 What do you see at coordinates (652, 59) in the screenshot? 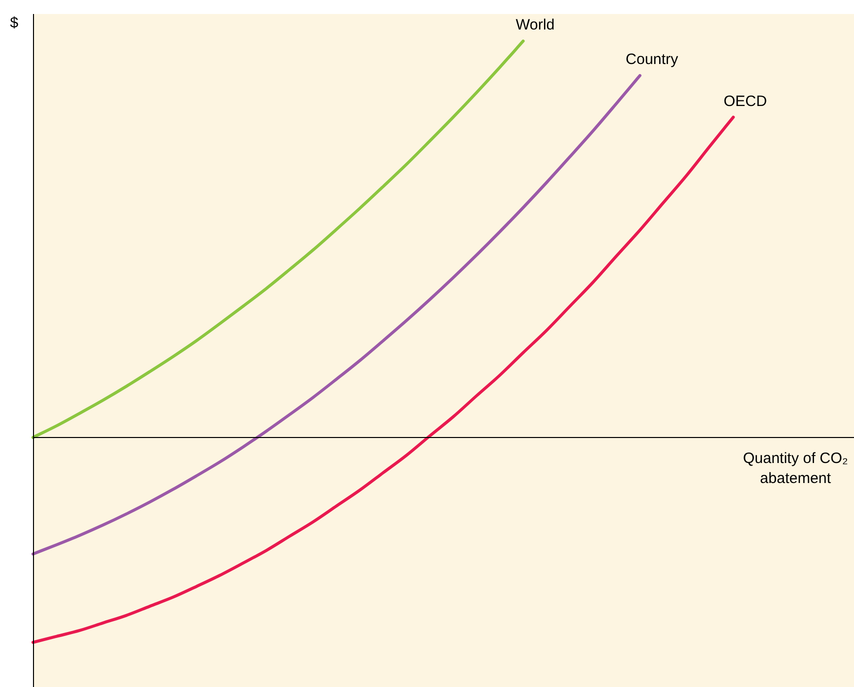
I see `series-label: Country` at bounding box center [652, 59].